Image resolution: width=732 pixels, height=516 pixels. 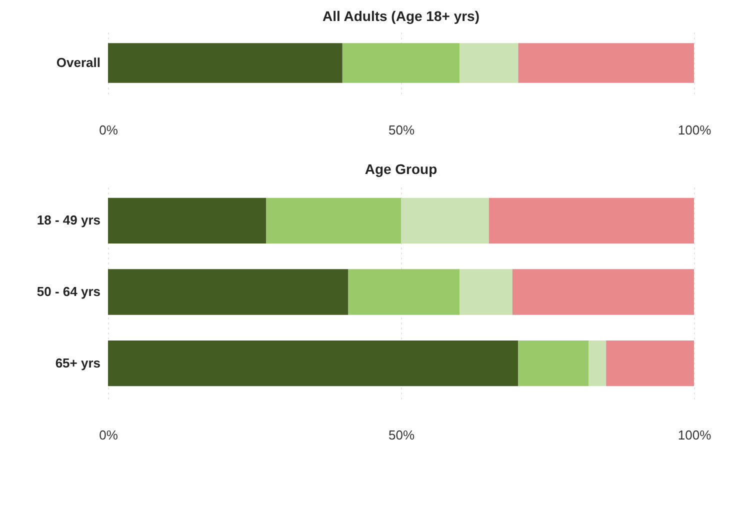 What do you see at coordinates (401, 169) in the screenshot?
I see `chart-title: Age Group` at bounding box center [401, 169].